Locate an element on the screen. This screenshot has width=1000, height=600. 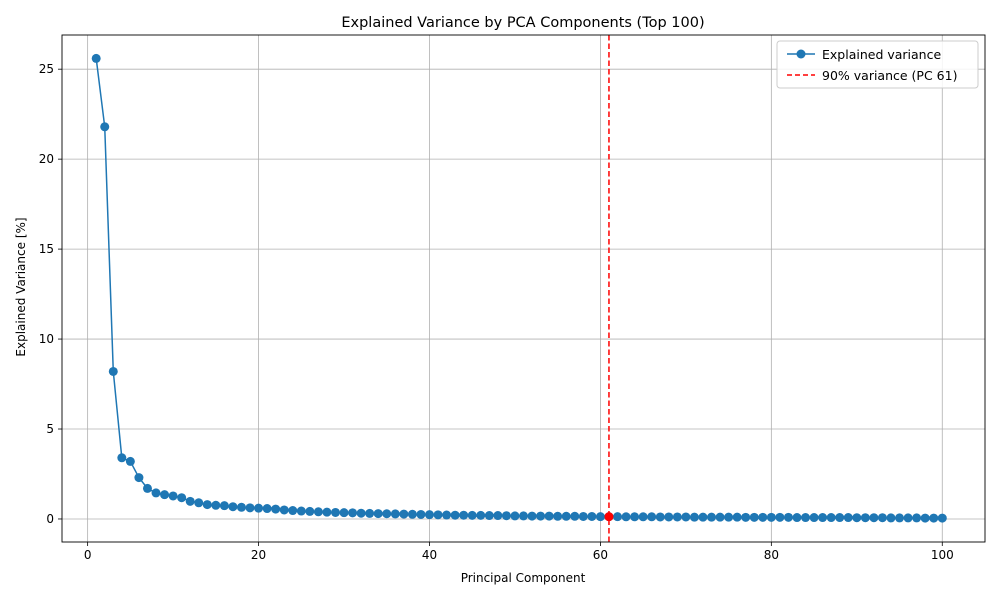
x-tick-label: 80 is located at coordinates (771, 555).